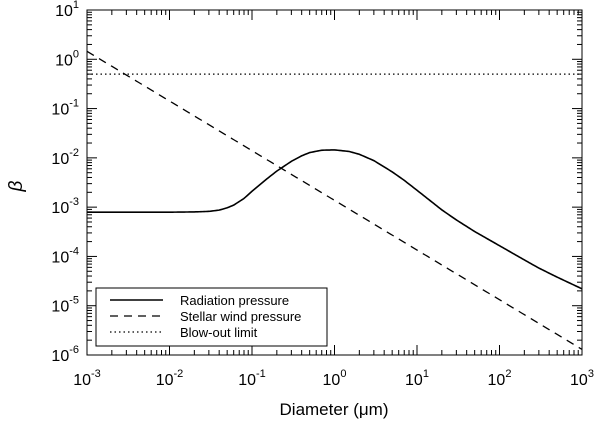 This screenshot has height=422, width=600. I want to click on y-tick-label: 10⁻³, so click(65, 206).